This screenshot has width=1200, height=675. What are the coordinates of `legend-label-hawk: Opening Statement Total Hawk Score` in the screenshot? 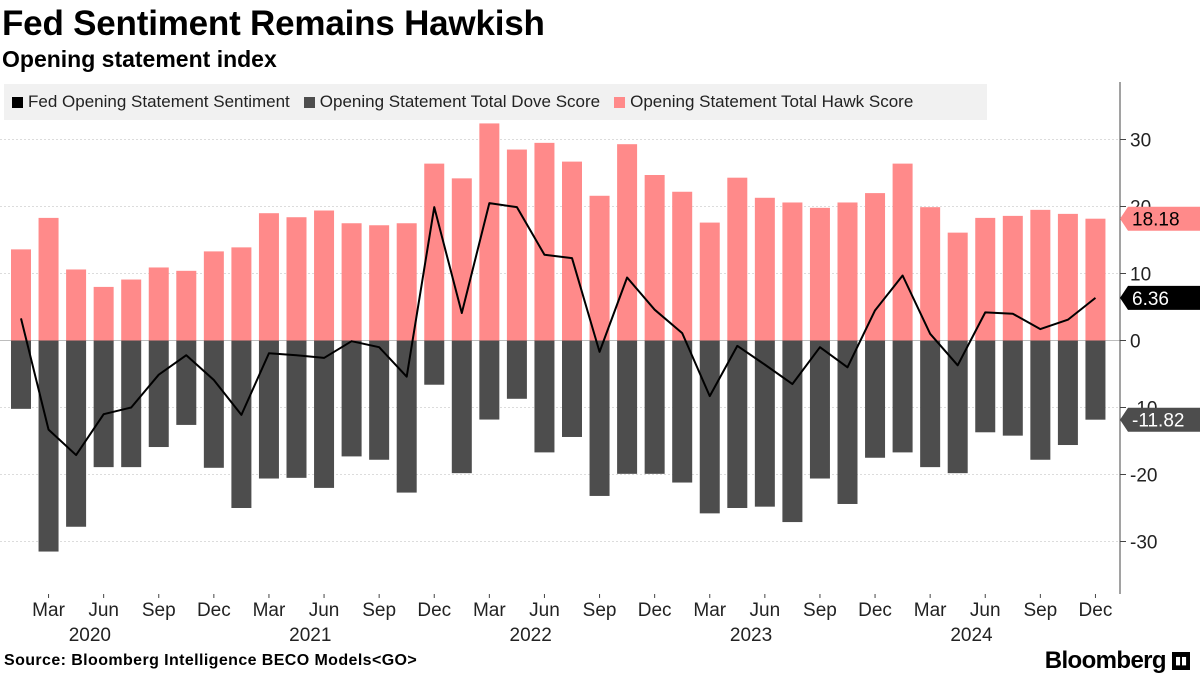 It's located at (772, 101).